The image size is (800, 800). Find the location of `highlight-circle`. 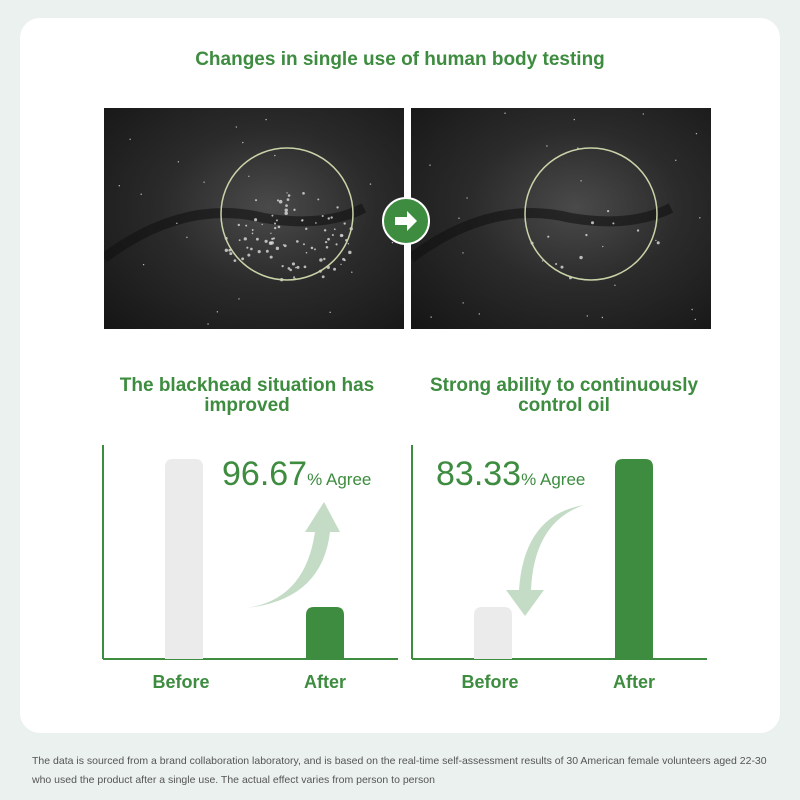

highlight-circle is located at coordinates (287, 214).